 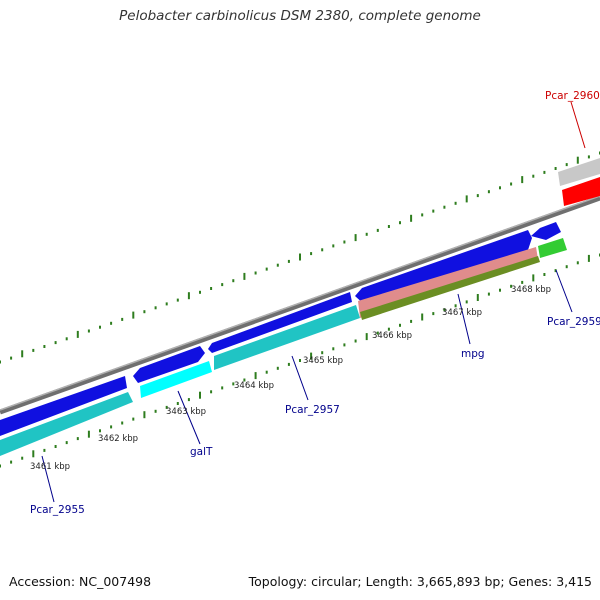 What do you see at coordinates (531, 290) in the screenshot?
I see `scale-label: 3468 kbp` at bounding box center [531, 290].